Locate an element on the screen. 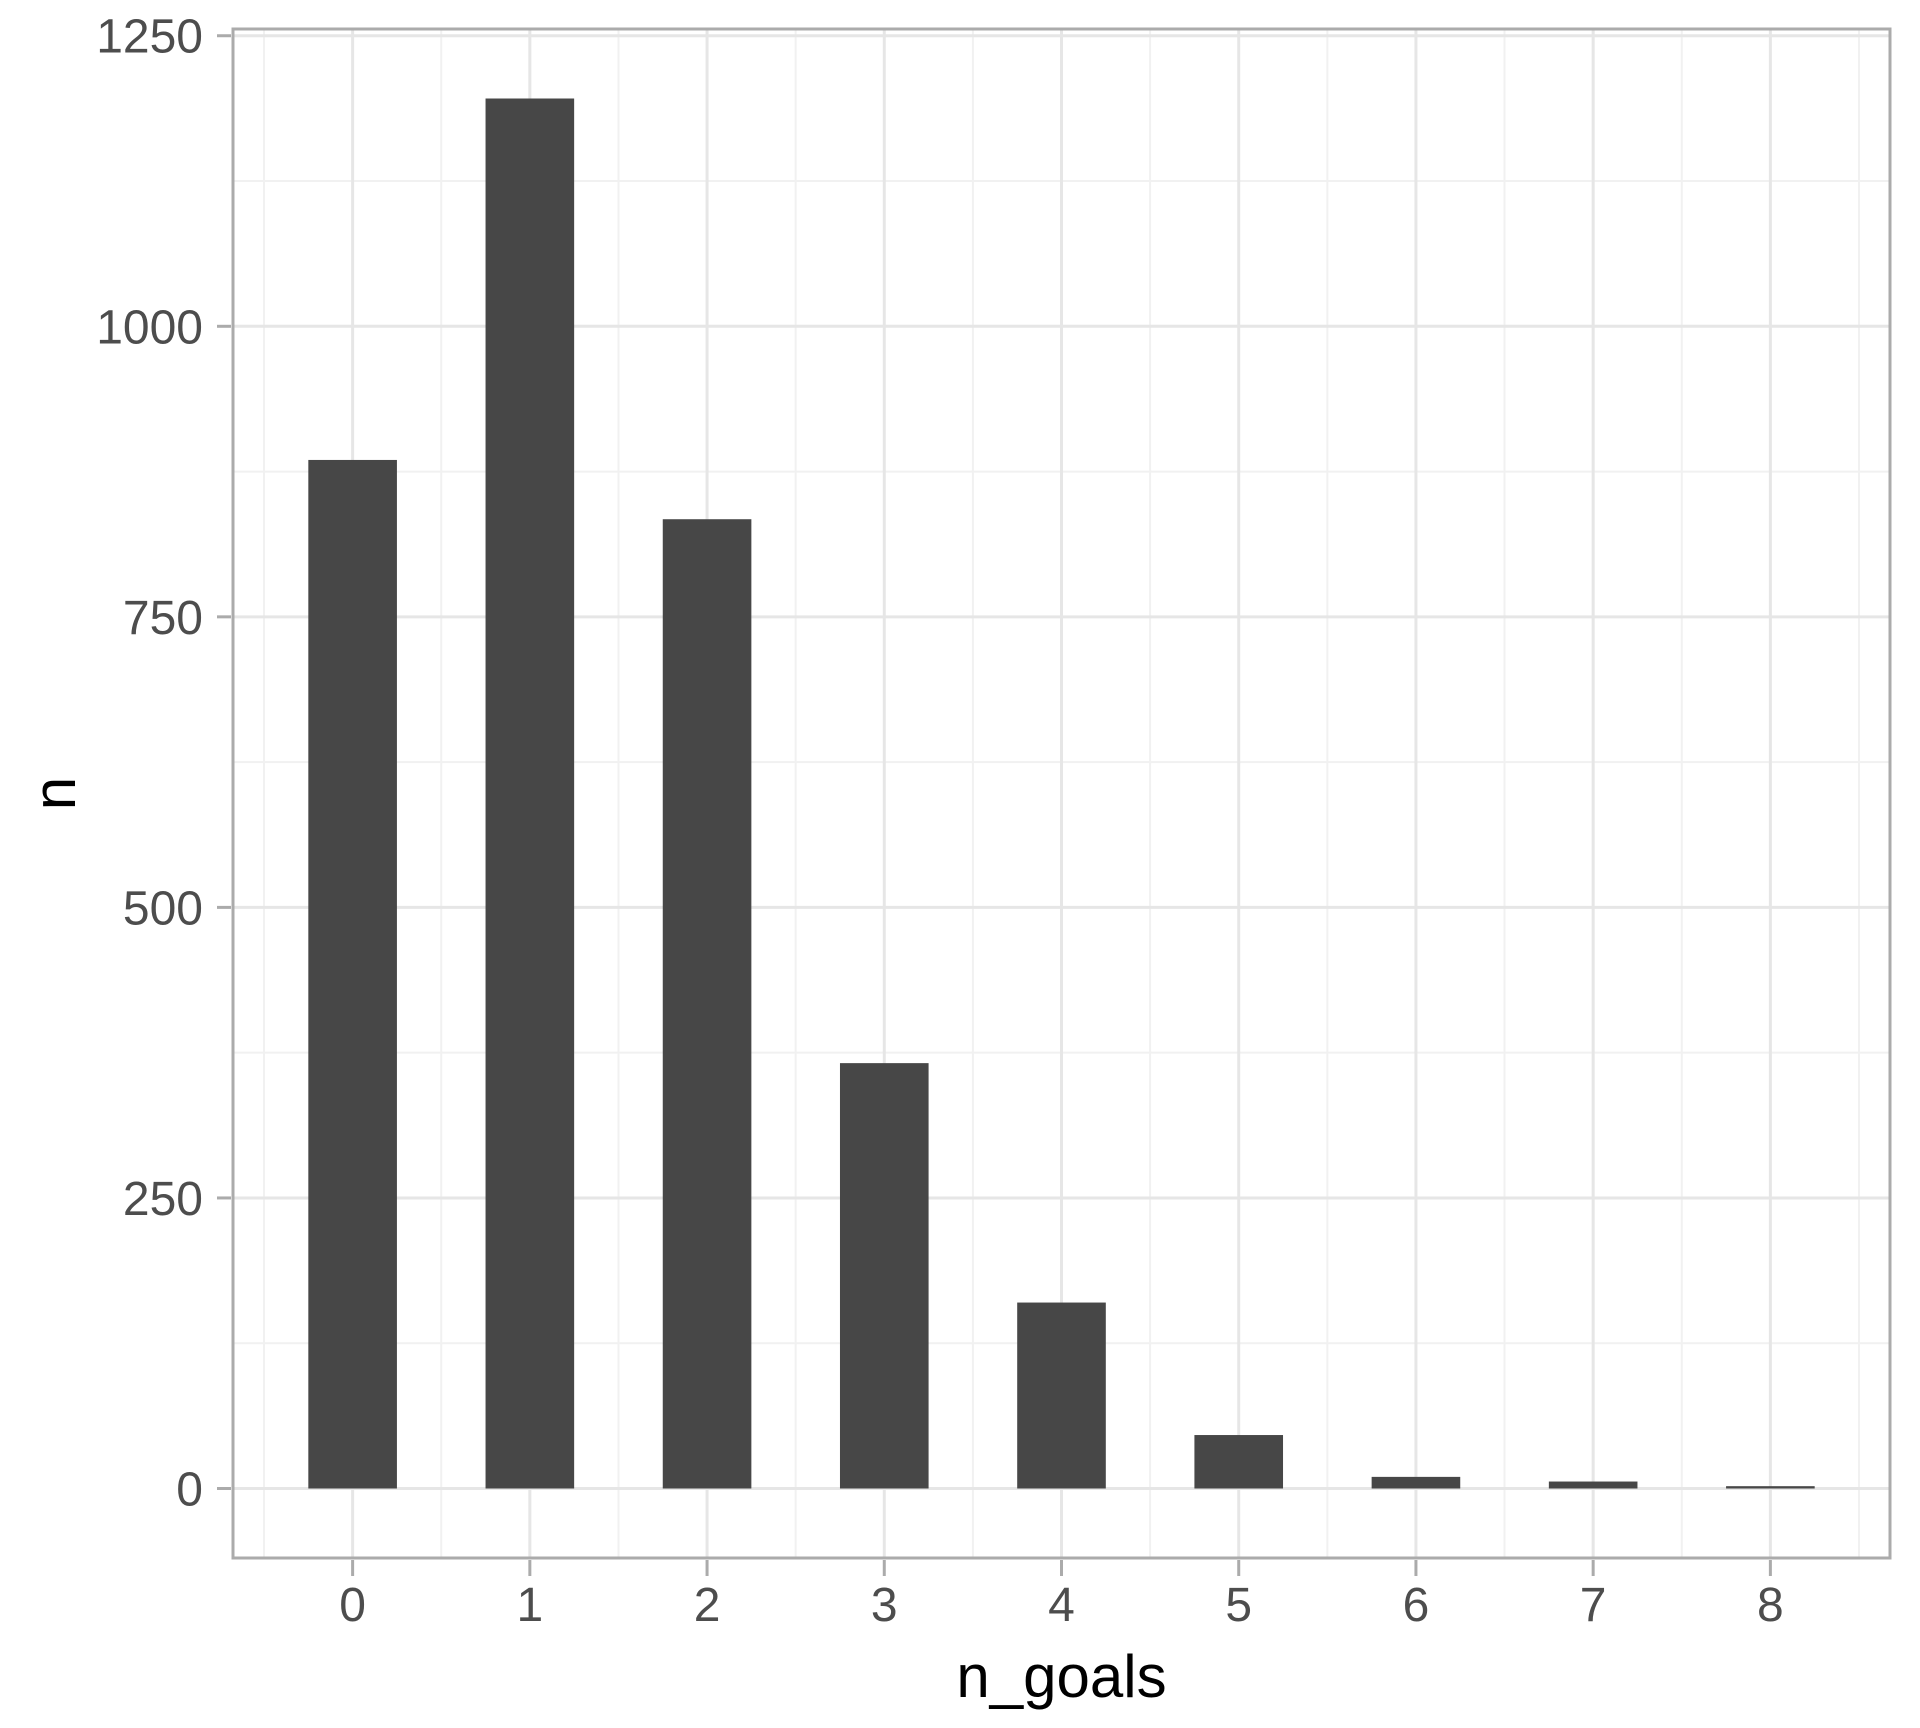 Image resolution: width=1920 pixels, height=1728 pixels. y-tick-label: 1000 is located at coordinates (149, 327).